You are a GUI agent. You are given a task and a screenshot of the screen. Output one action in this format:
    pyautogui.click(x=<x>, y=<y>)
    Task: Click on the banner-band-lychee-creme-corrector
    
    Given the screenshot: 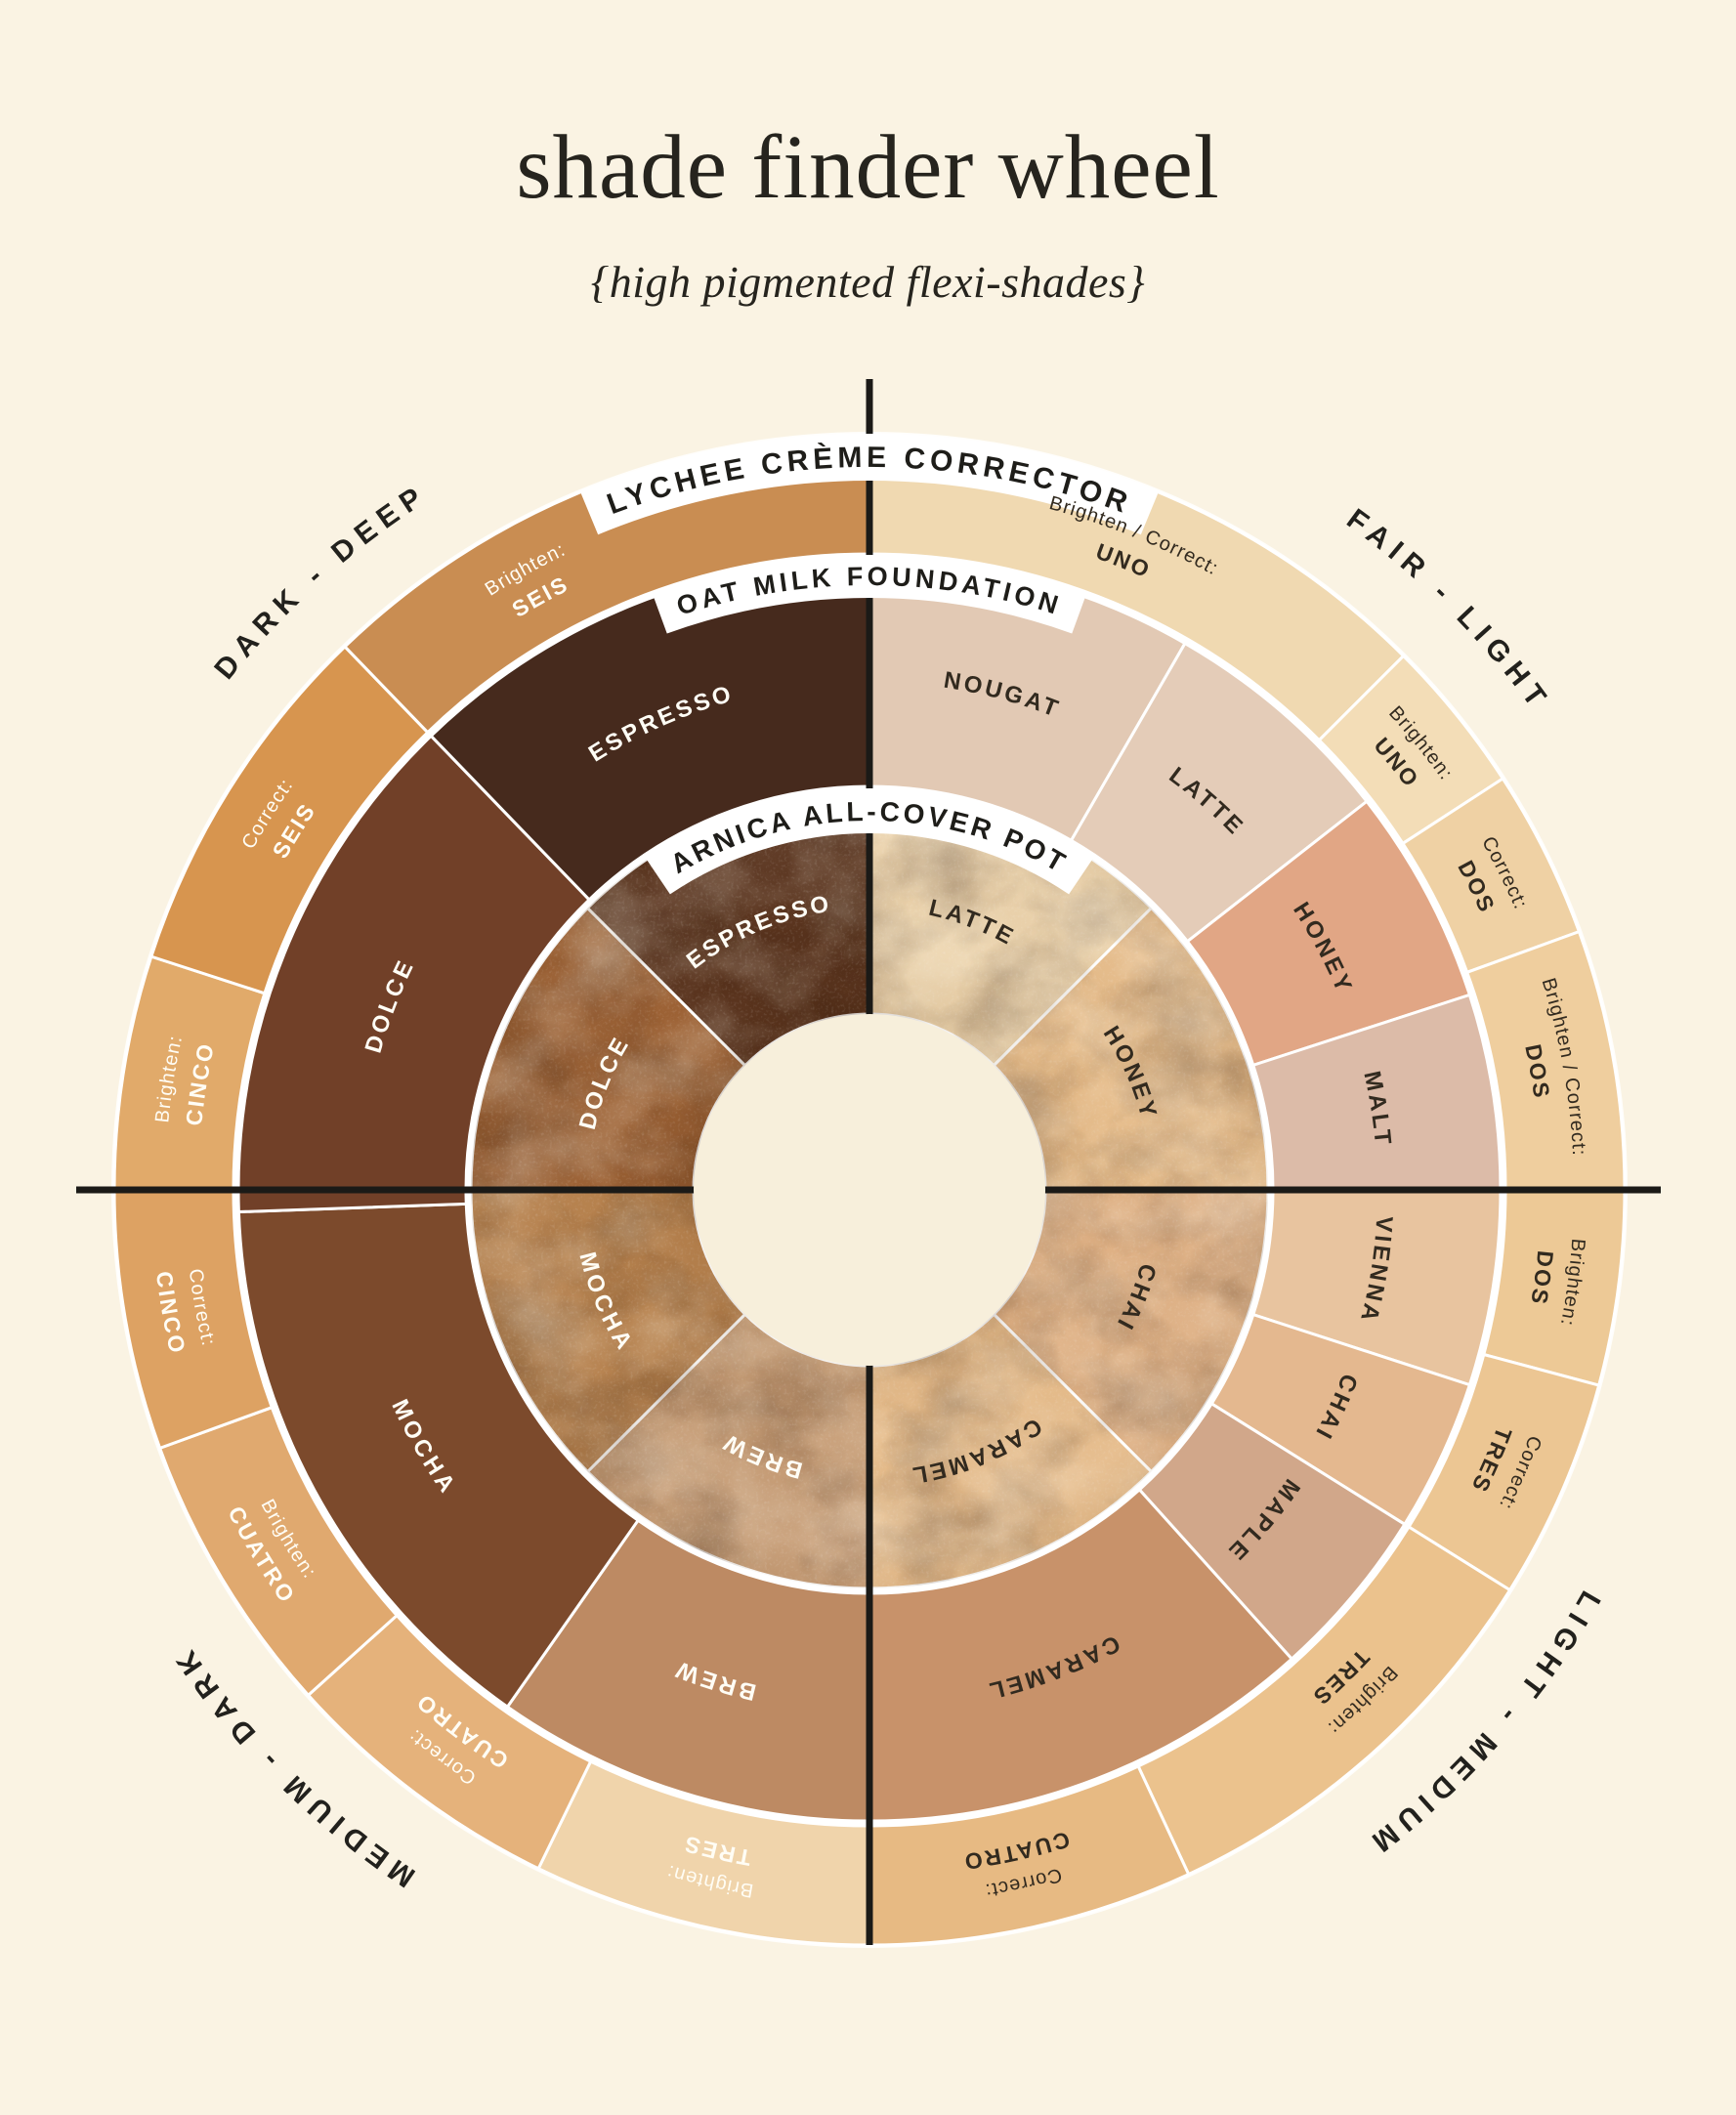 What is the action you would take?
    pyautogui.click(x=869, y=484)
    